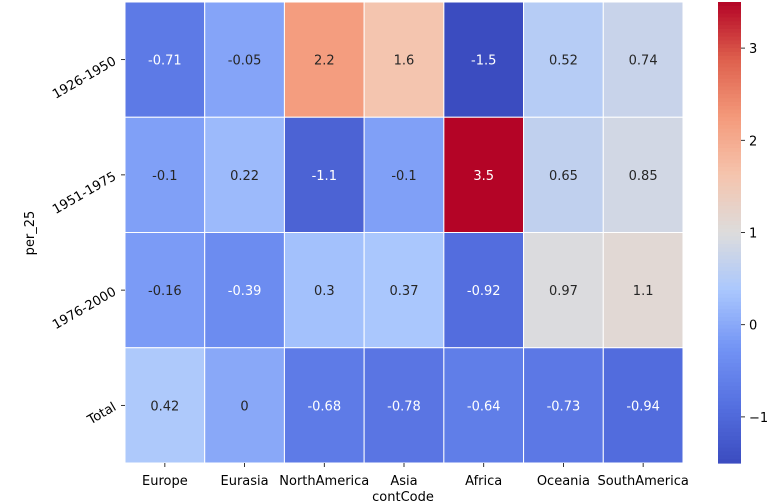  I want to click on cell-value-label: 0.37, so click(404, 291).